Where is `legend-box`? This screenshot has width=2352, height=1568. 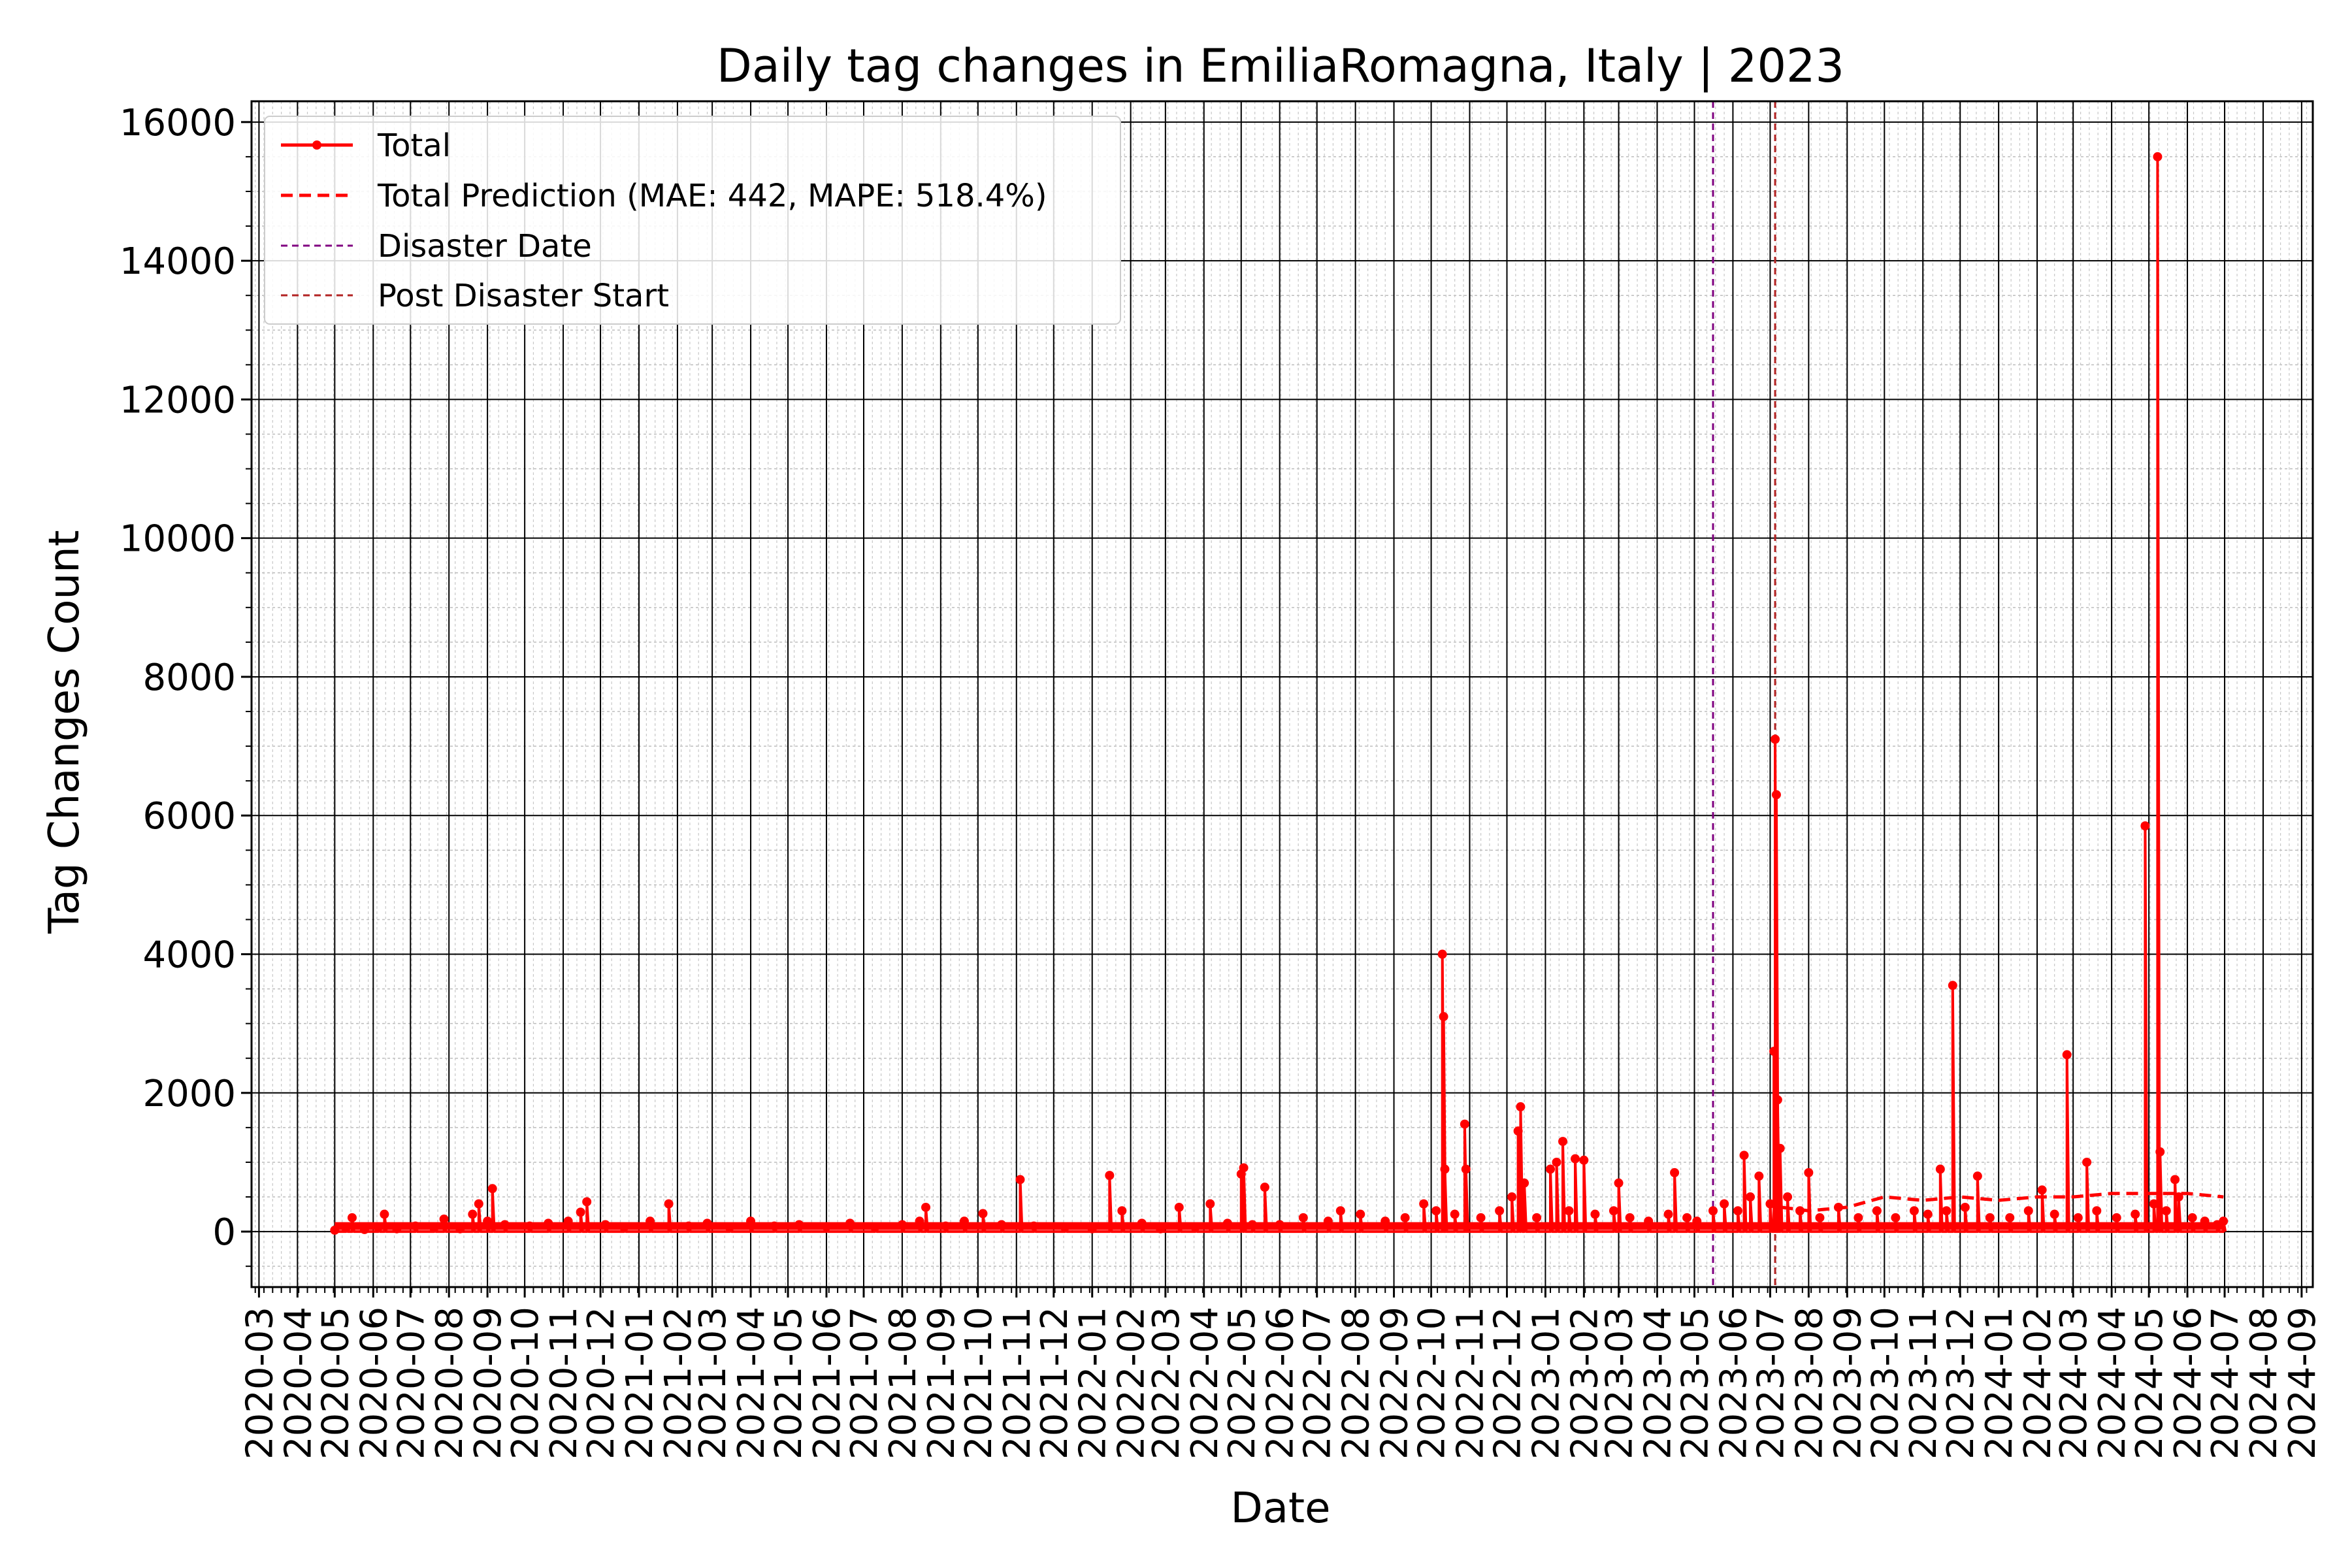 legend-box is located at coordinates (692, 220).